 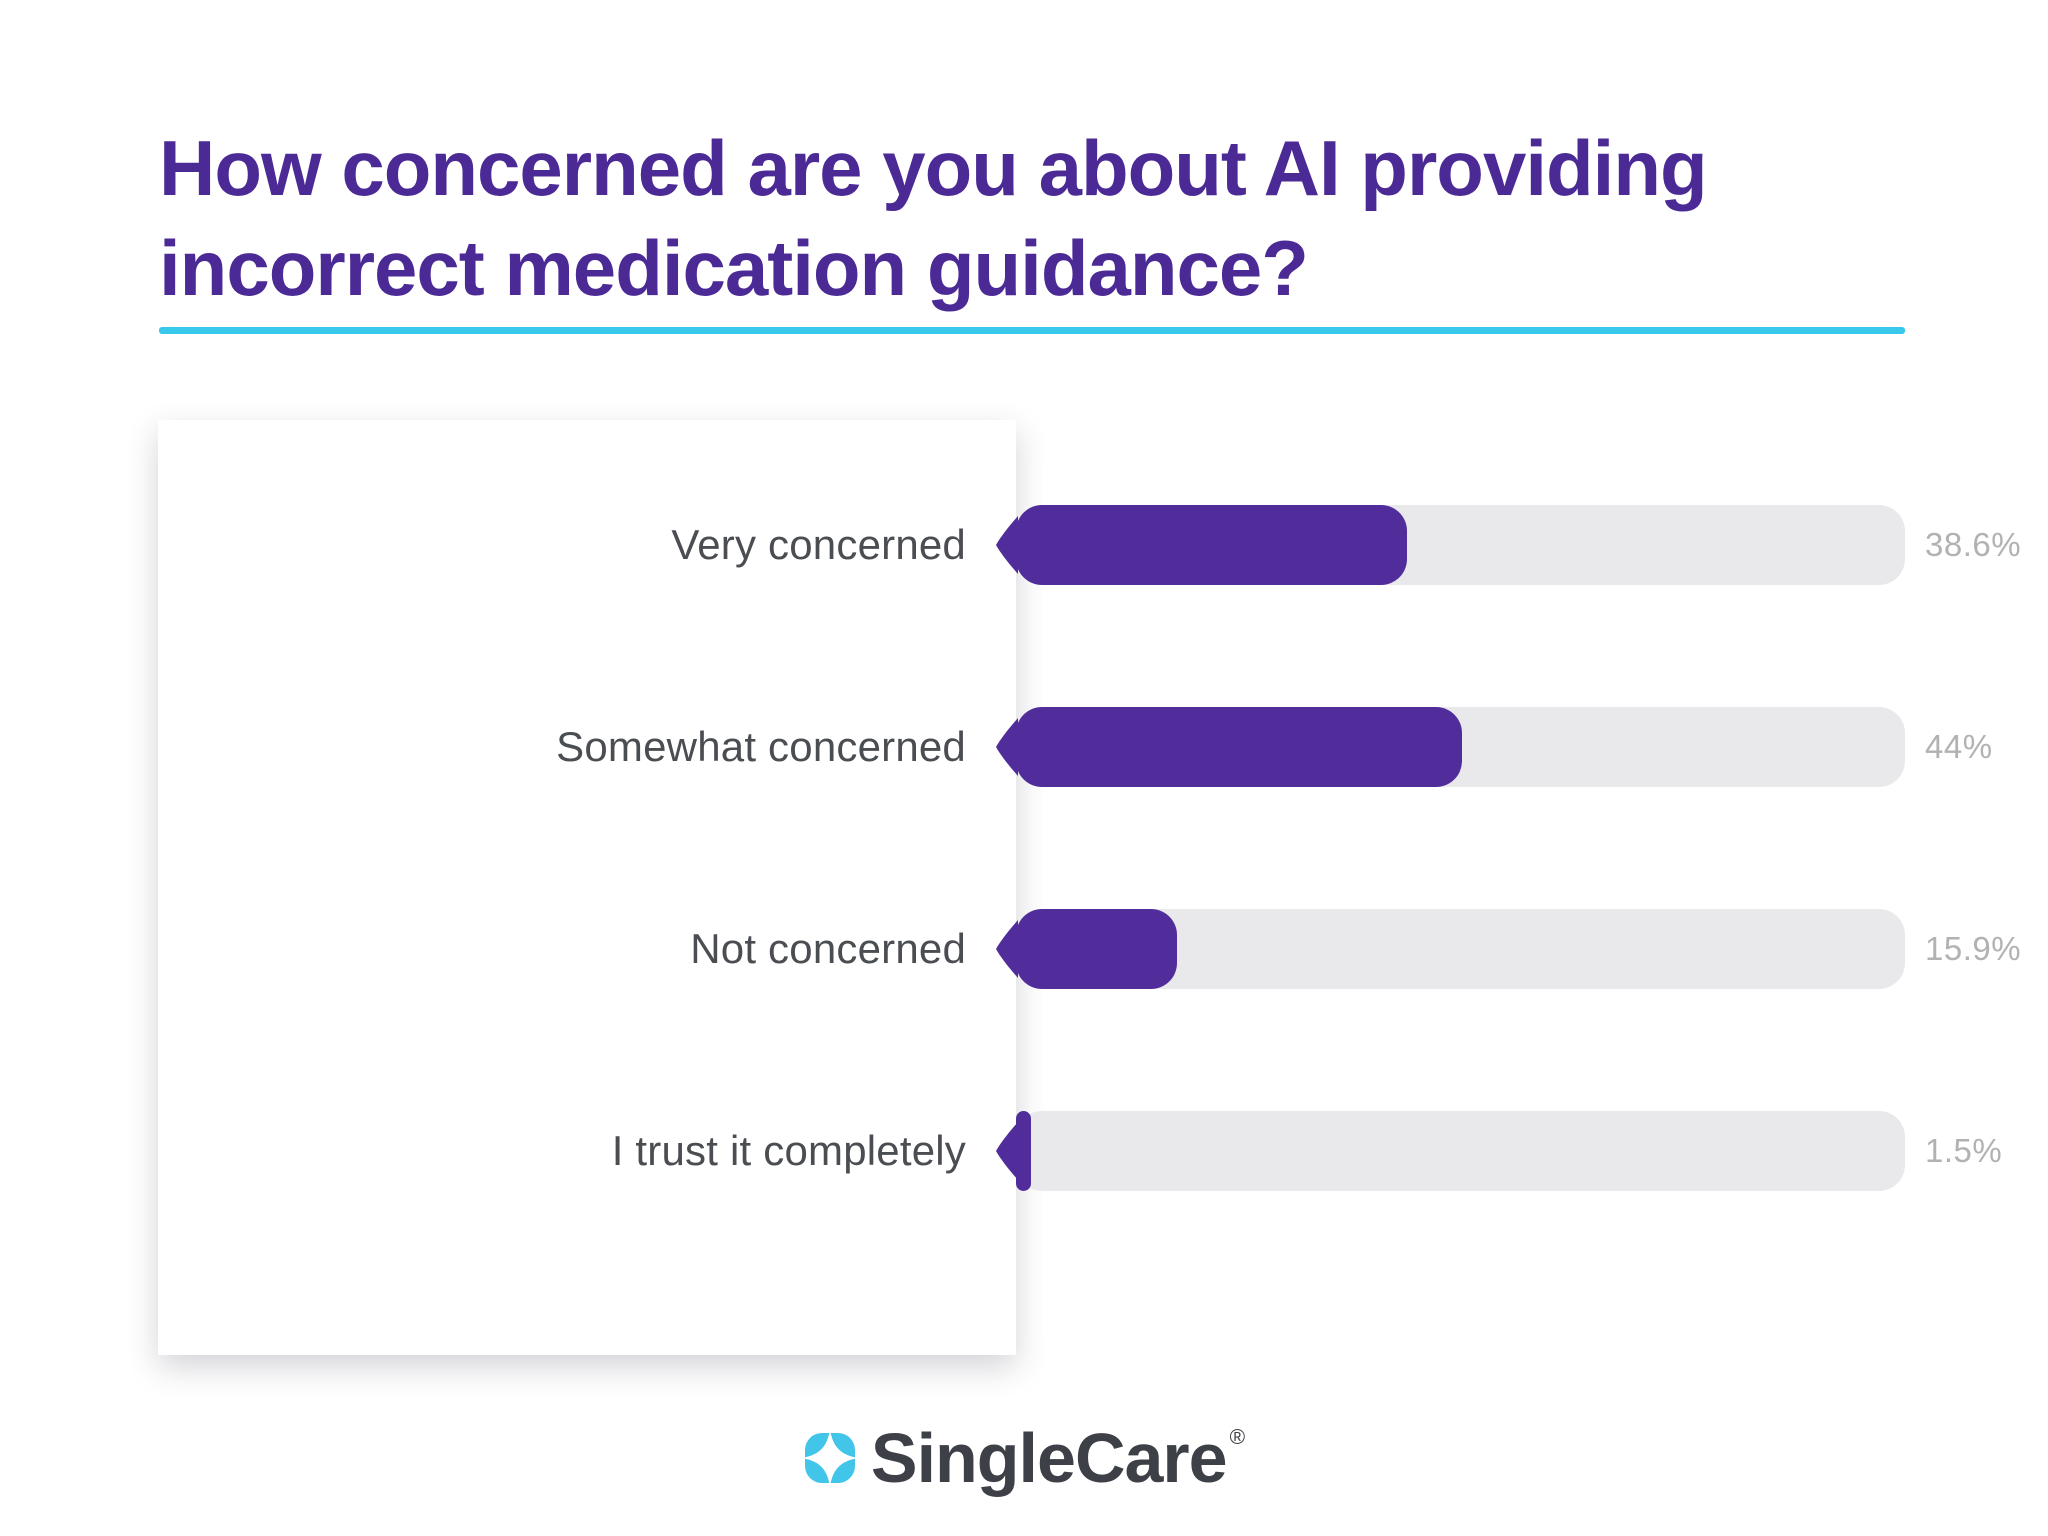 I want to click on category-label: Somewhat concerned, so click(x=761, y=746).